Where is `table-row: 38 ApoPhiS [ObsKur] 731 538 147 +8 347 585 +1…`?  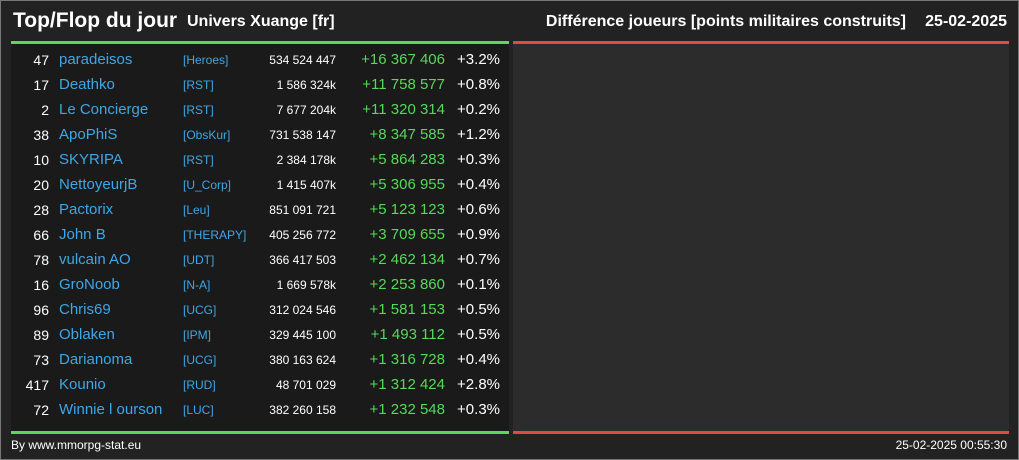 table-row: 38 ApoPhiS [ObsKur] 731 538 147 +8 347 585 +1… is located at coordinates (260, 135).